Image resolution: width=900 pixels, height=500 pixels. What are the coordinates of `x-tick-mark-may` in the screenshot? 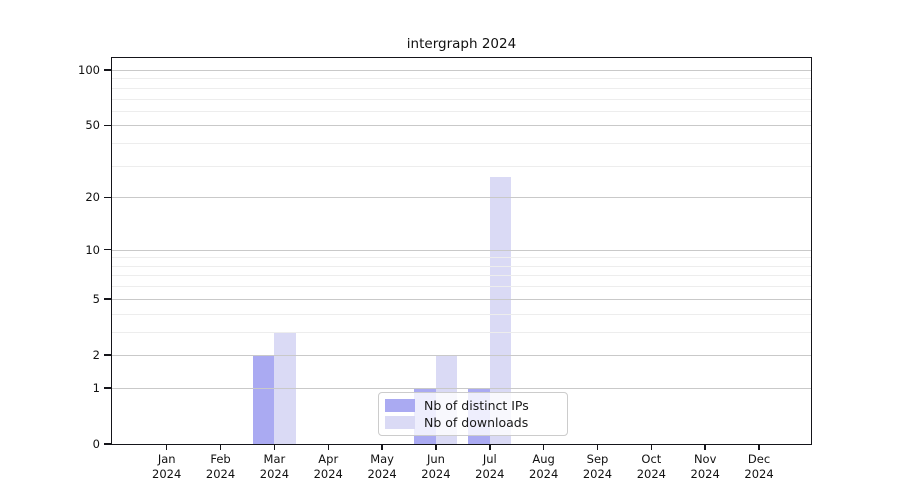 It's located at (382, 447).